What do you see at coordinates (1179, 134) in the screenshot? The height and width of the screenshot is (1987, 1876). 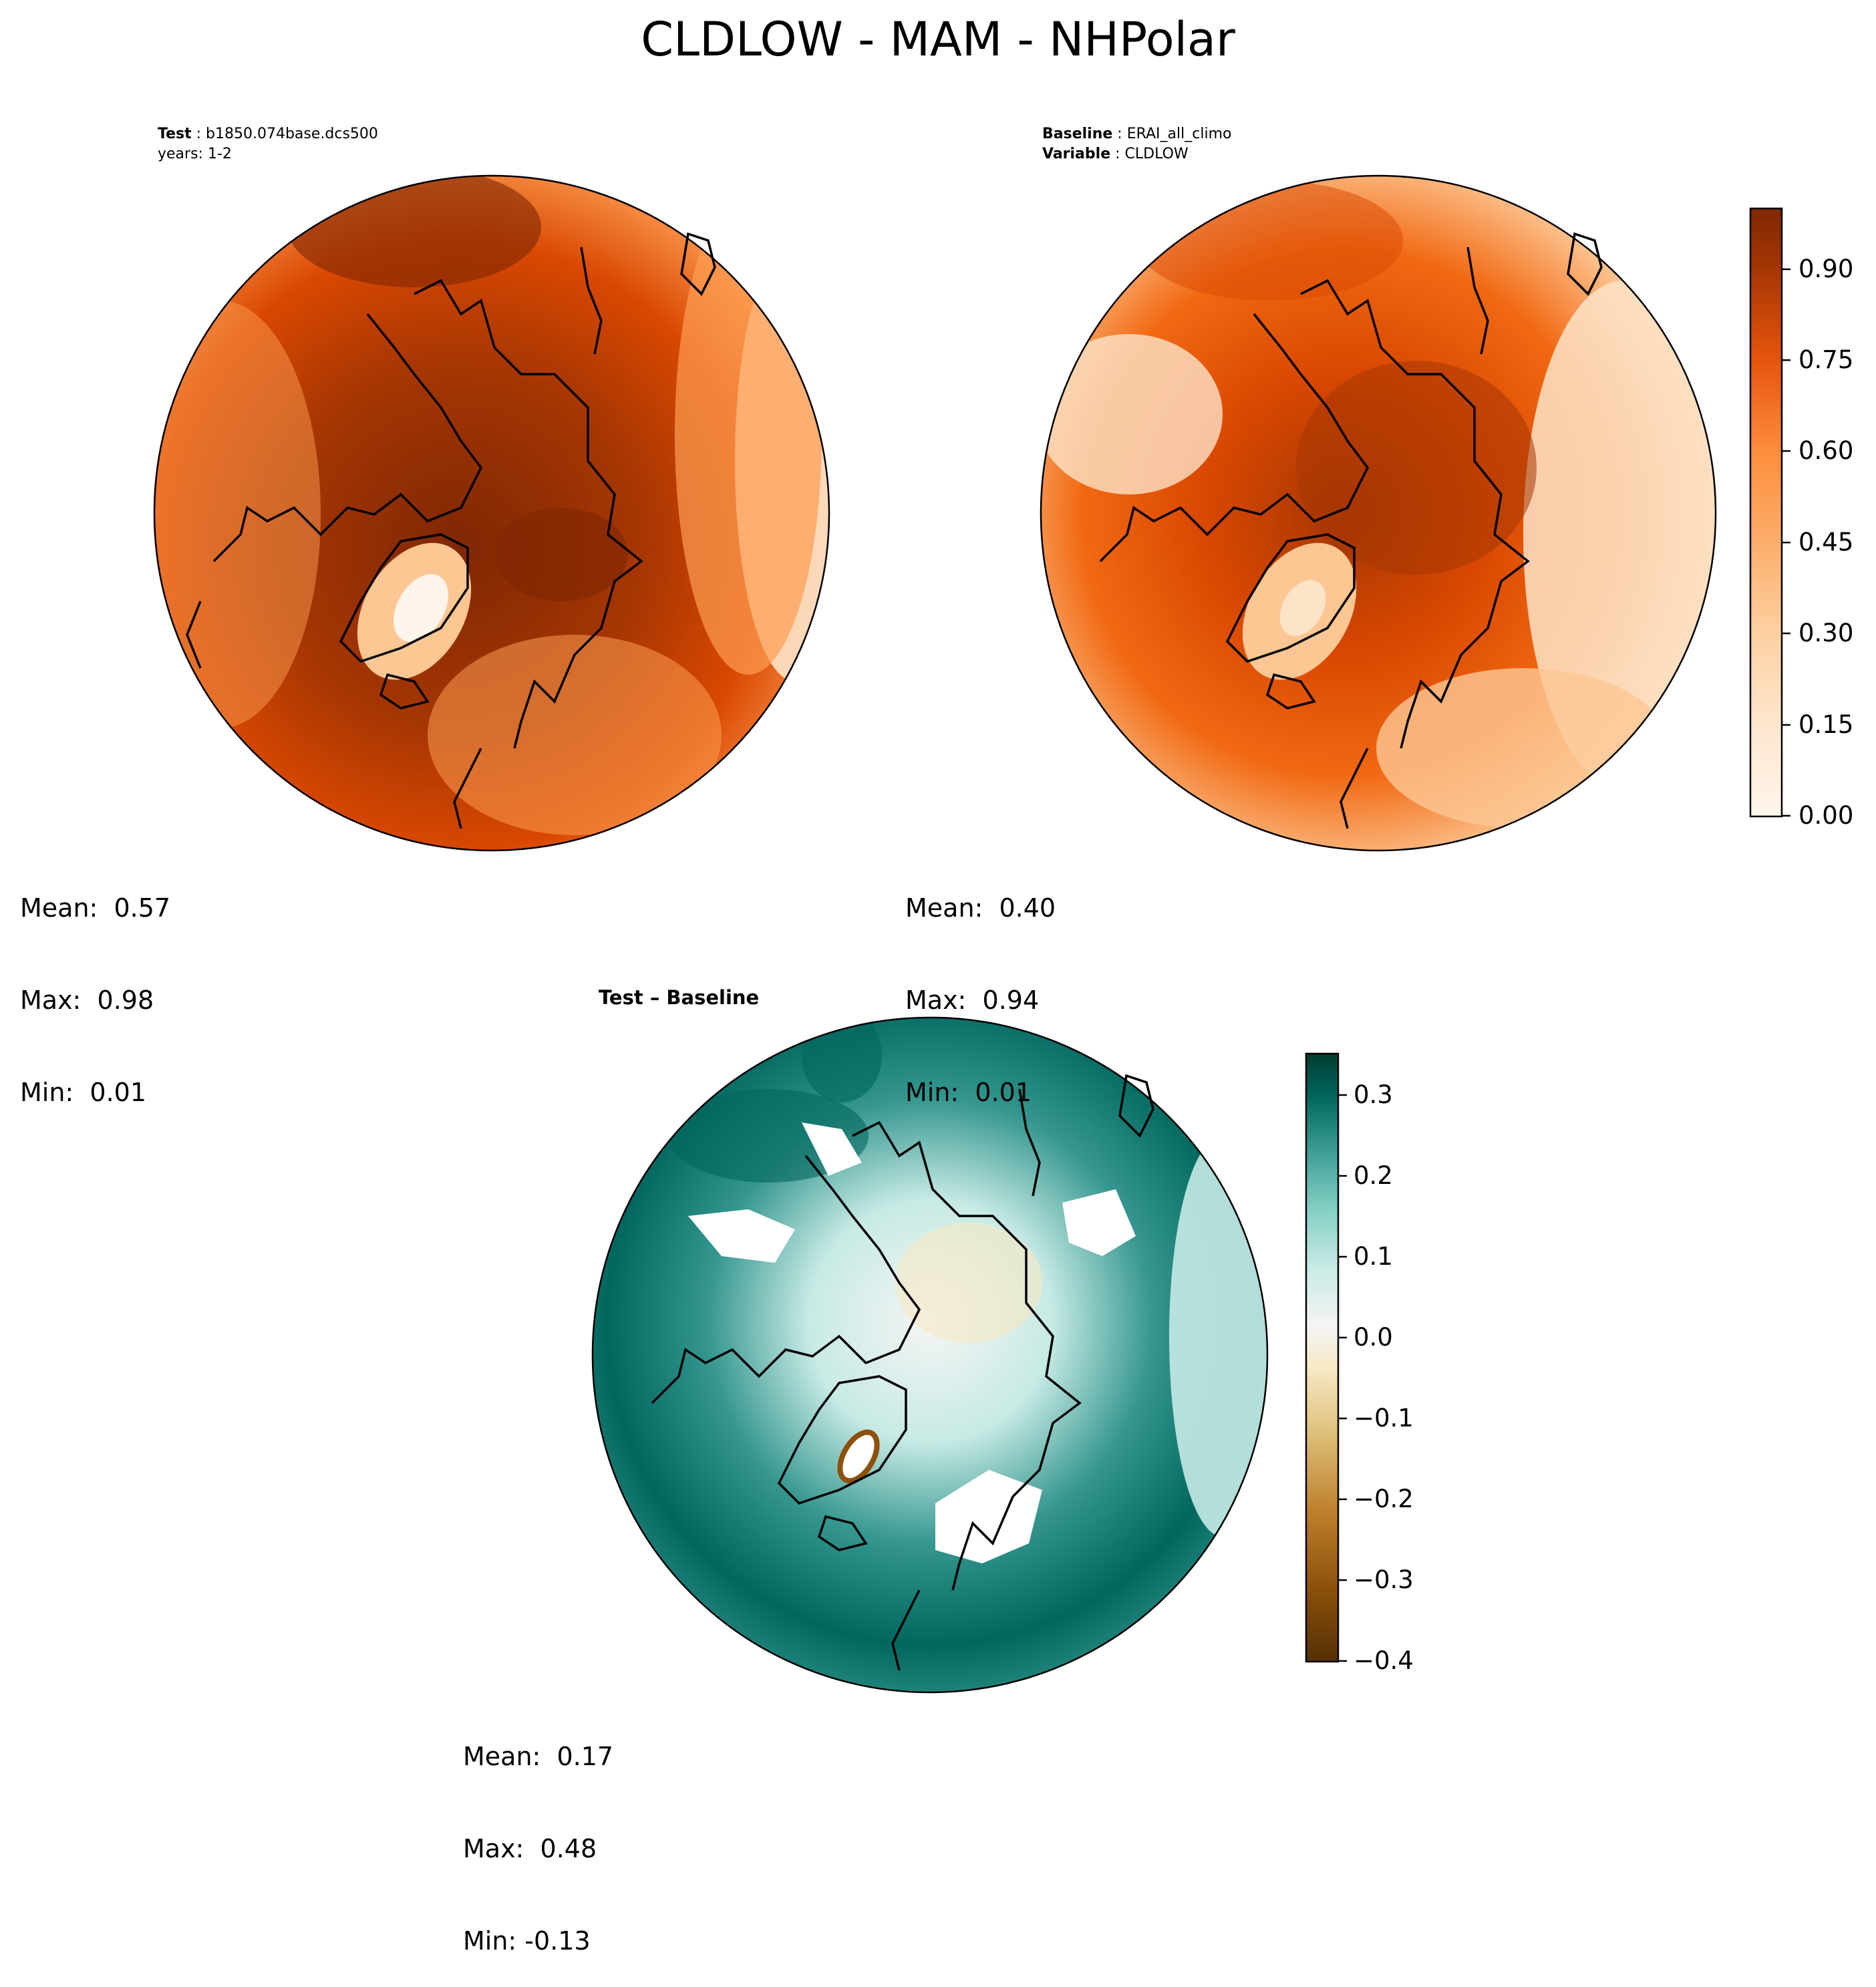 I see `baseline-header-value: ERAI_all_climo` at bounding box center [1179, 134].